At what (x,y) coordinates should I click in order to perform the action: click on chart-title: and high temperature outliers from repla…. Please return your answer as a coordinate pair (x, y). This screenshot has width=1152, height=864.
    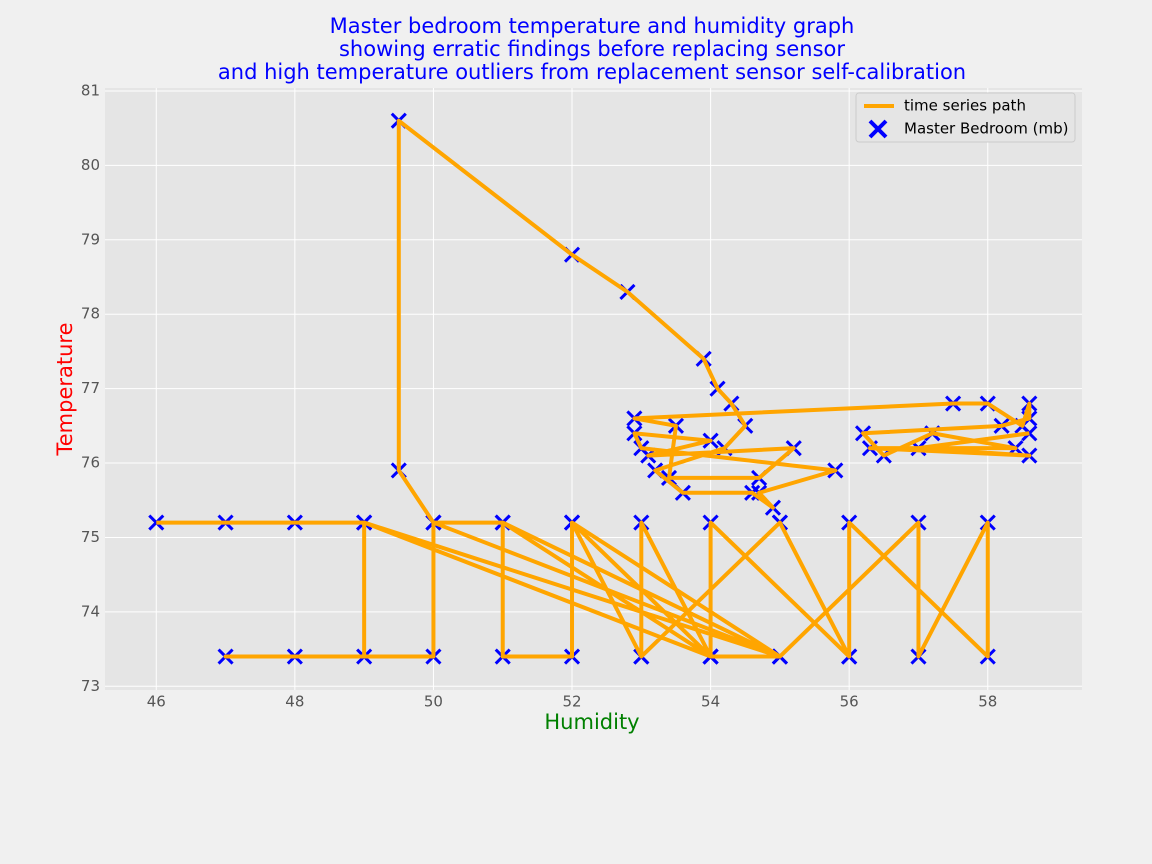
    Looking at the image, I should click on (592, 72).